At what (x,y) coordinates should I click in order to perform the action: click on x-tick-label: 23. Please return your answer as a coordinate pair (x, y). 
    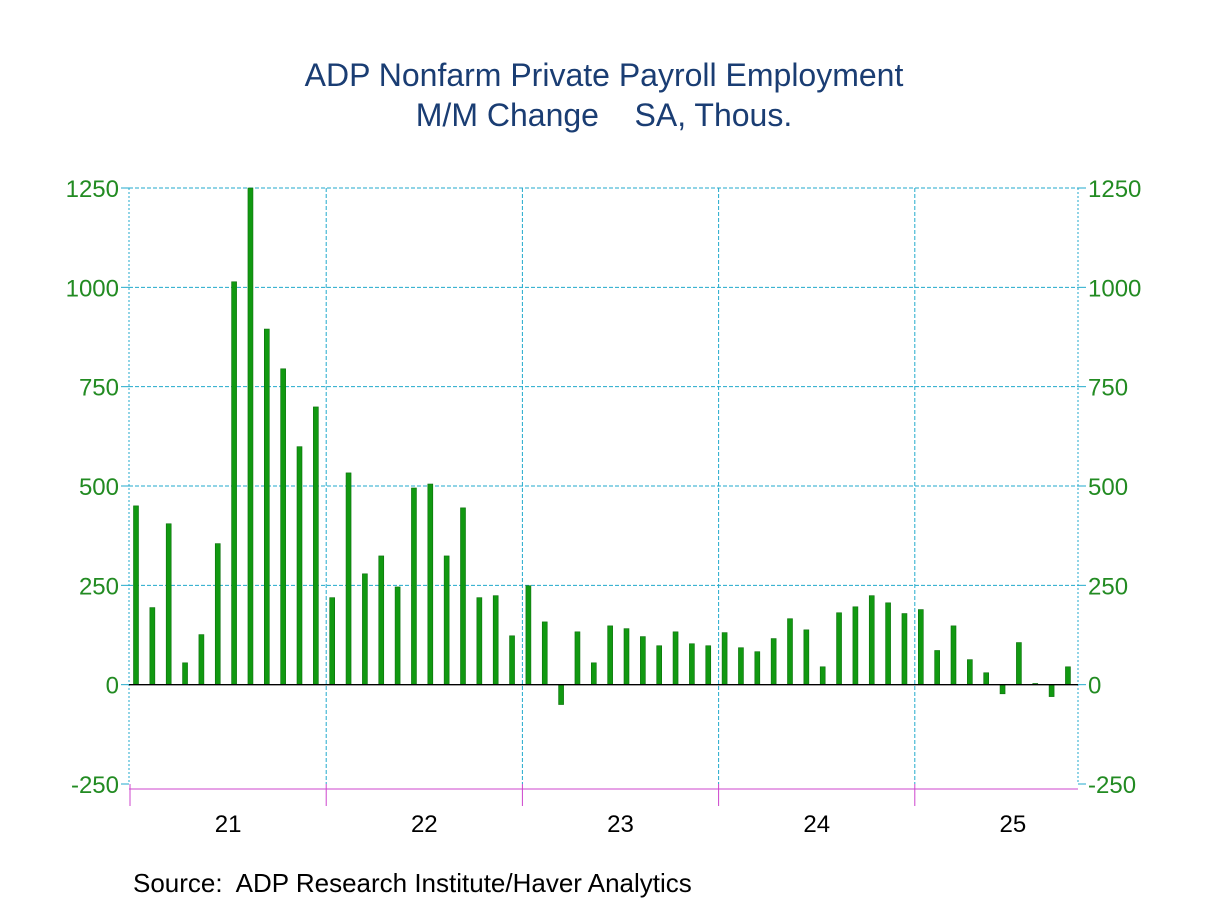
    Looking at the image, I should click on (620, 824).